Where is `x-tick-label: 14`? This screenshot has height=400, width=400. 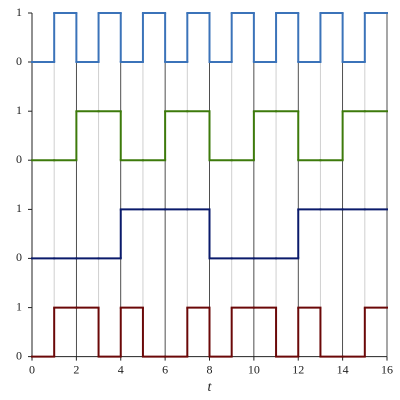
x-tick-label: 14 is located at coordinates (343, 369).